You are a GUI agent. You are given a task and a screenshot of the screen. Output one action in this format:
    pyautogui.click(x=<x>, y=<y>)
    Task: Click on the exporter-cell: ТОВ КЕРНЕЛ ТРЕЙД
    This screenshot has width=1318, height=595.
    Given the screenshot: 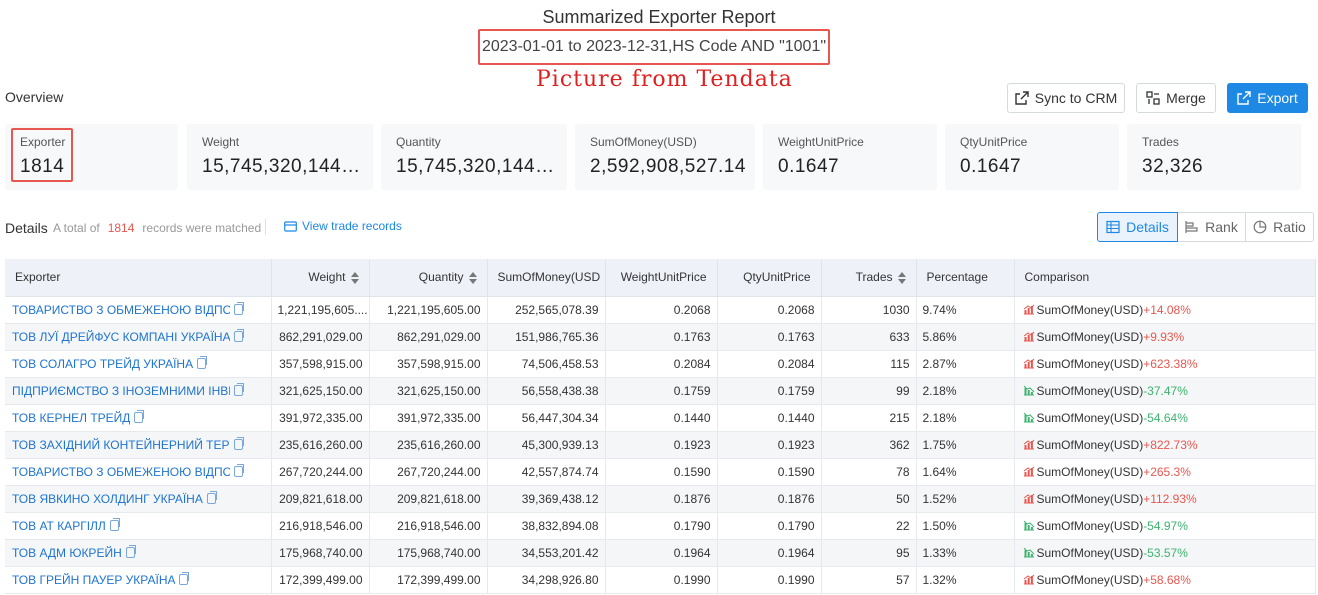 What is the action you would take?
    pyautogui.click(x=138, y=418)
    